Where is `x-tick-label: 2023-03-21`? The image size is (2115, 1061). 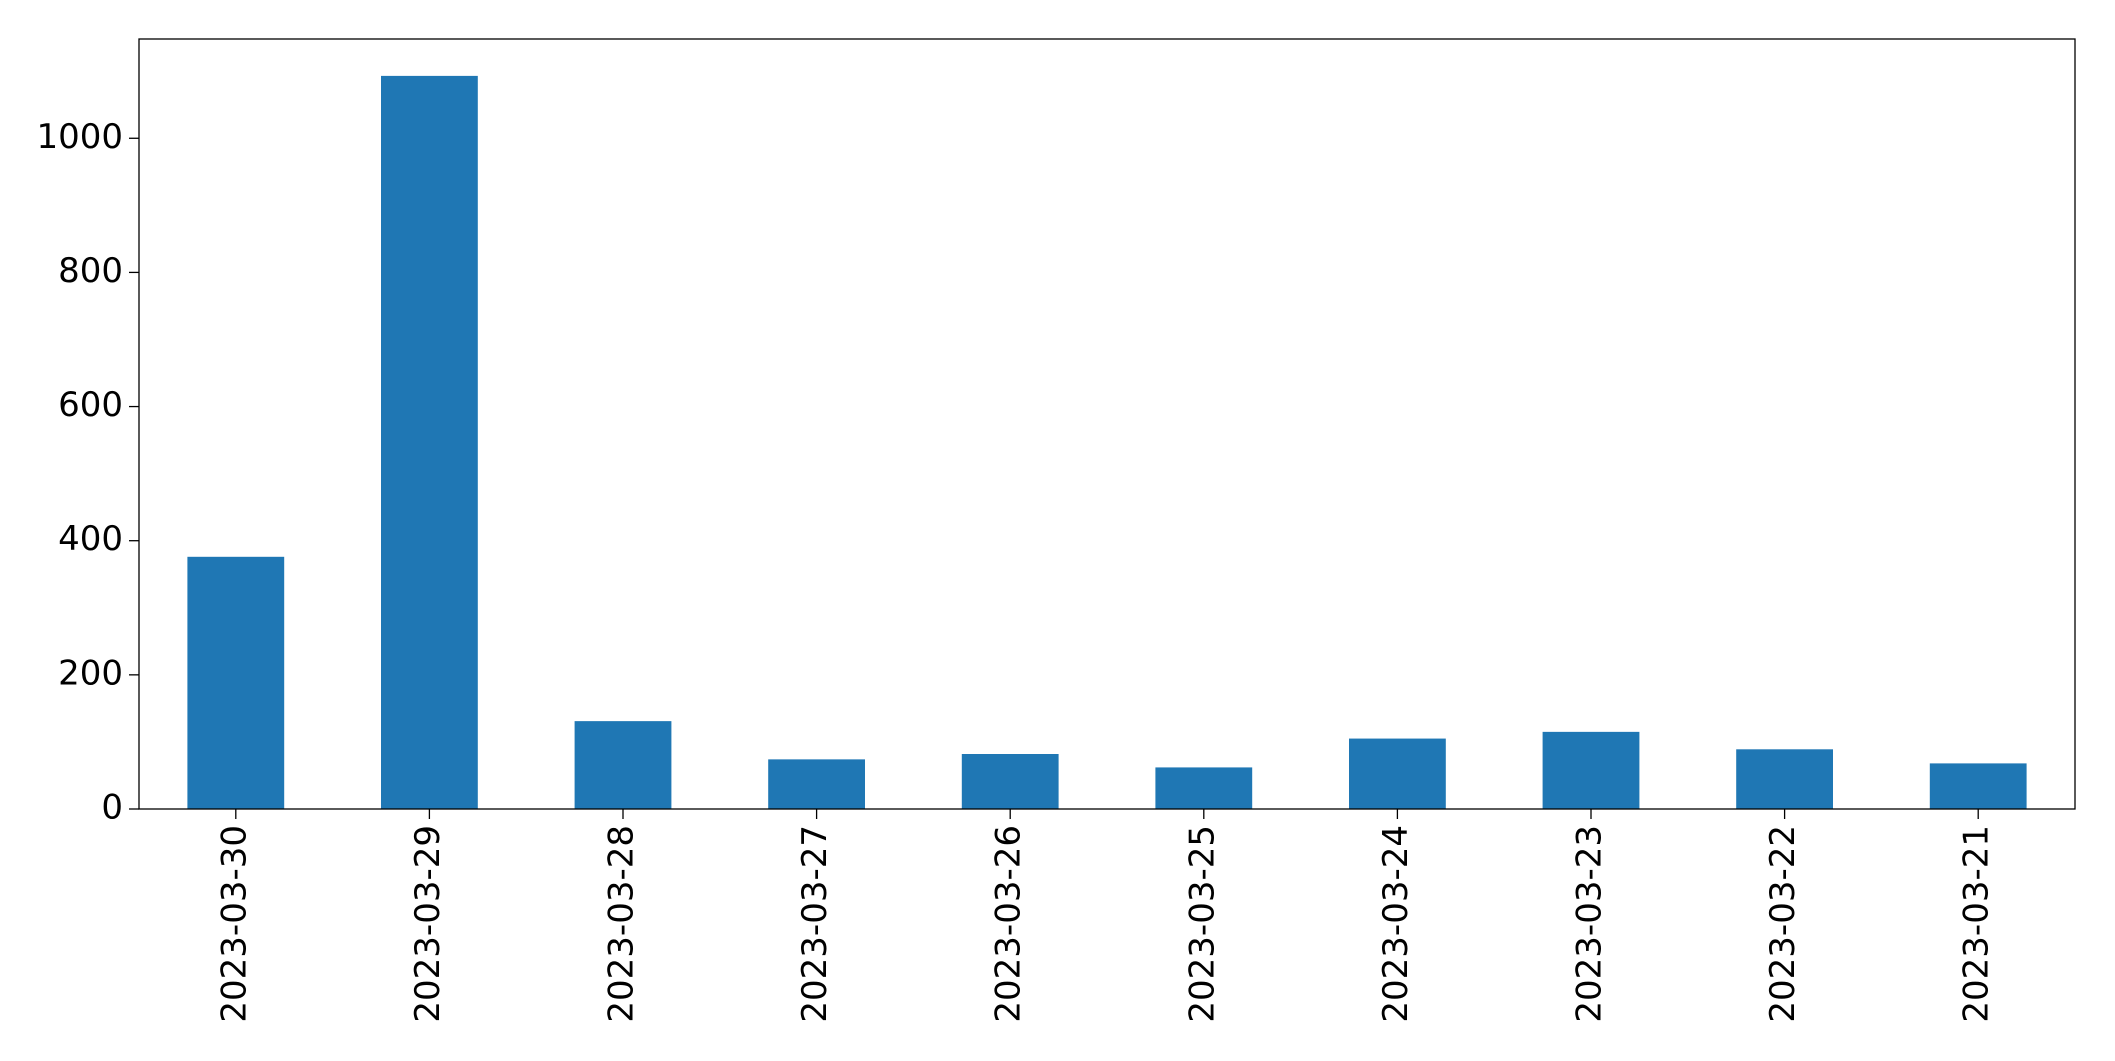 x-tick-label: 2023-03-21 is located at coordinates (1977, 924).